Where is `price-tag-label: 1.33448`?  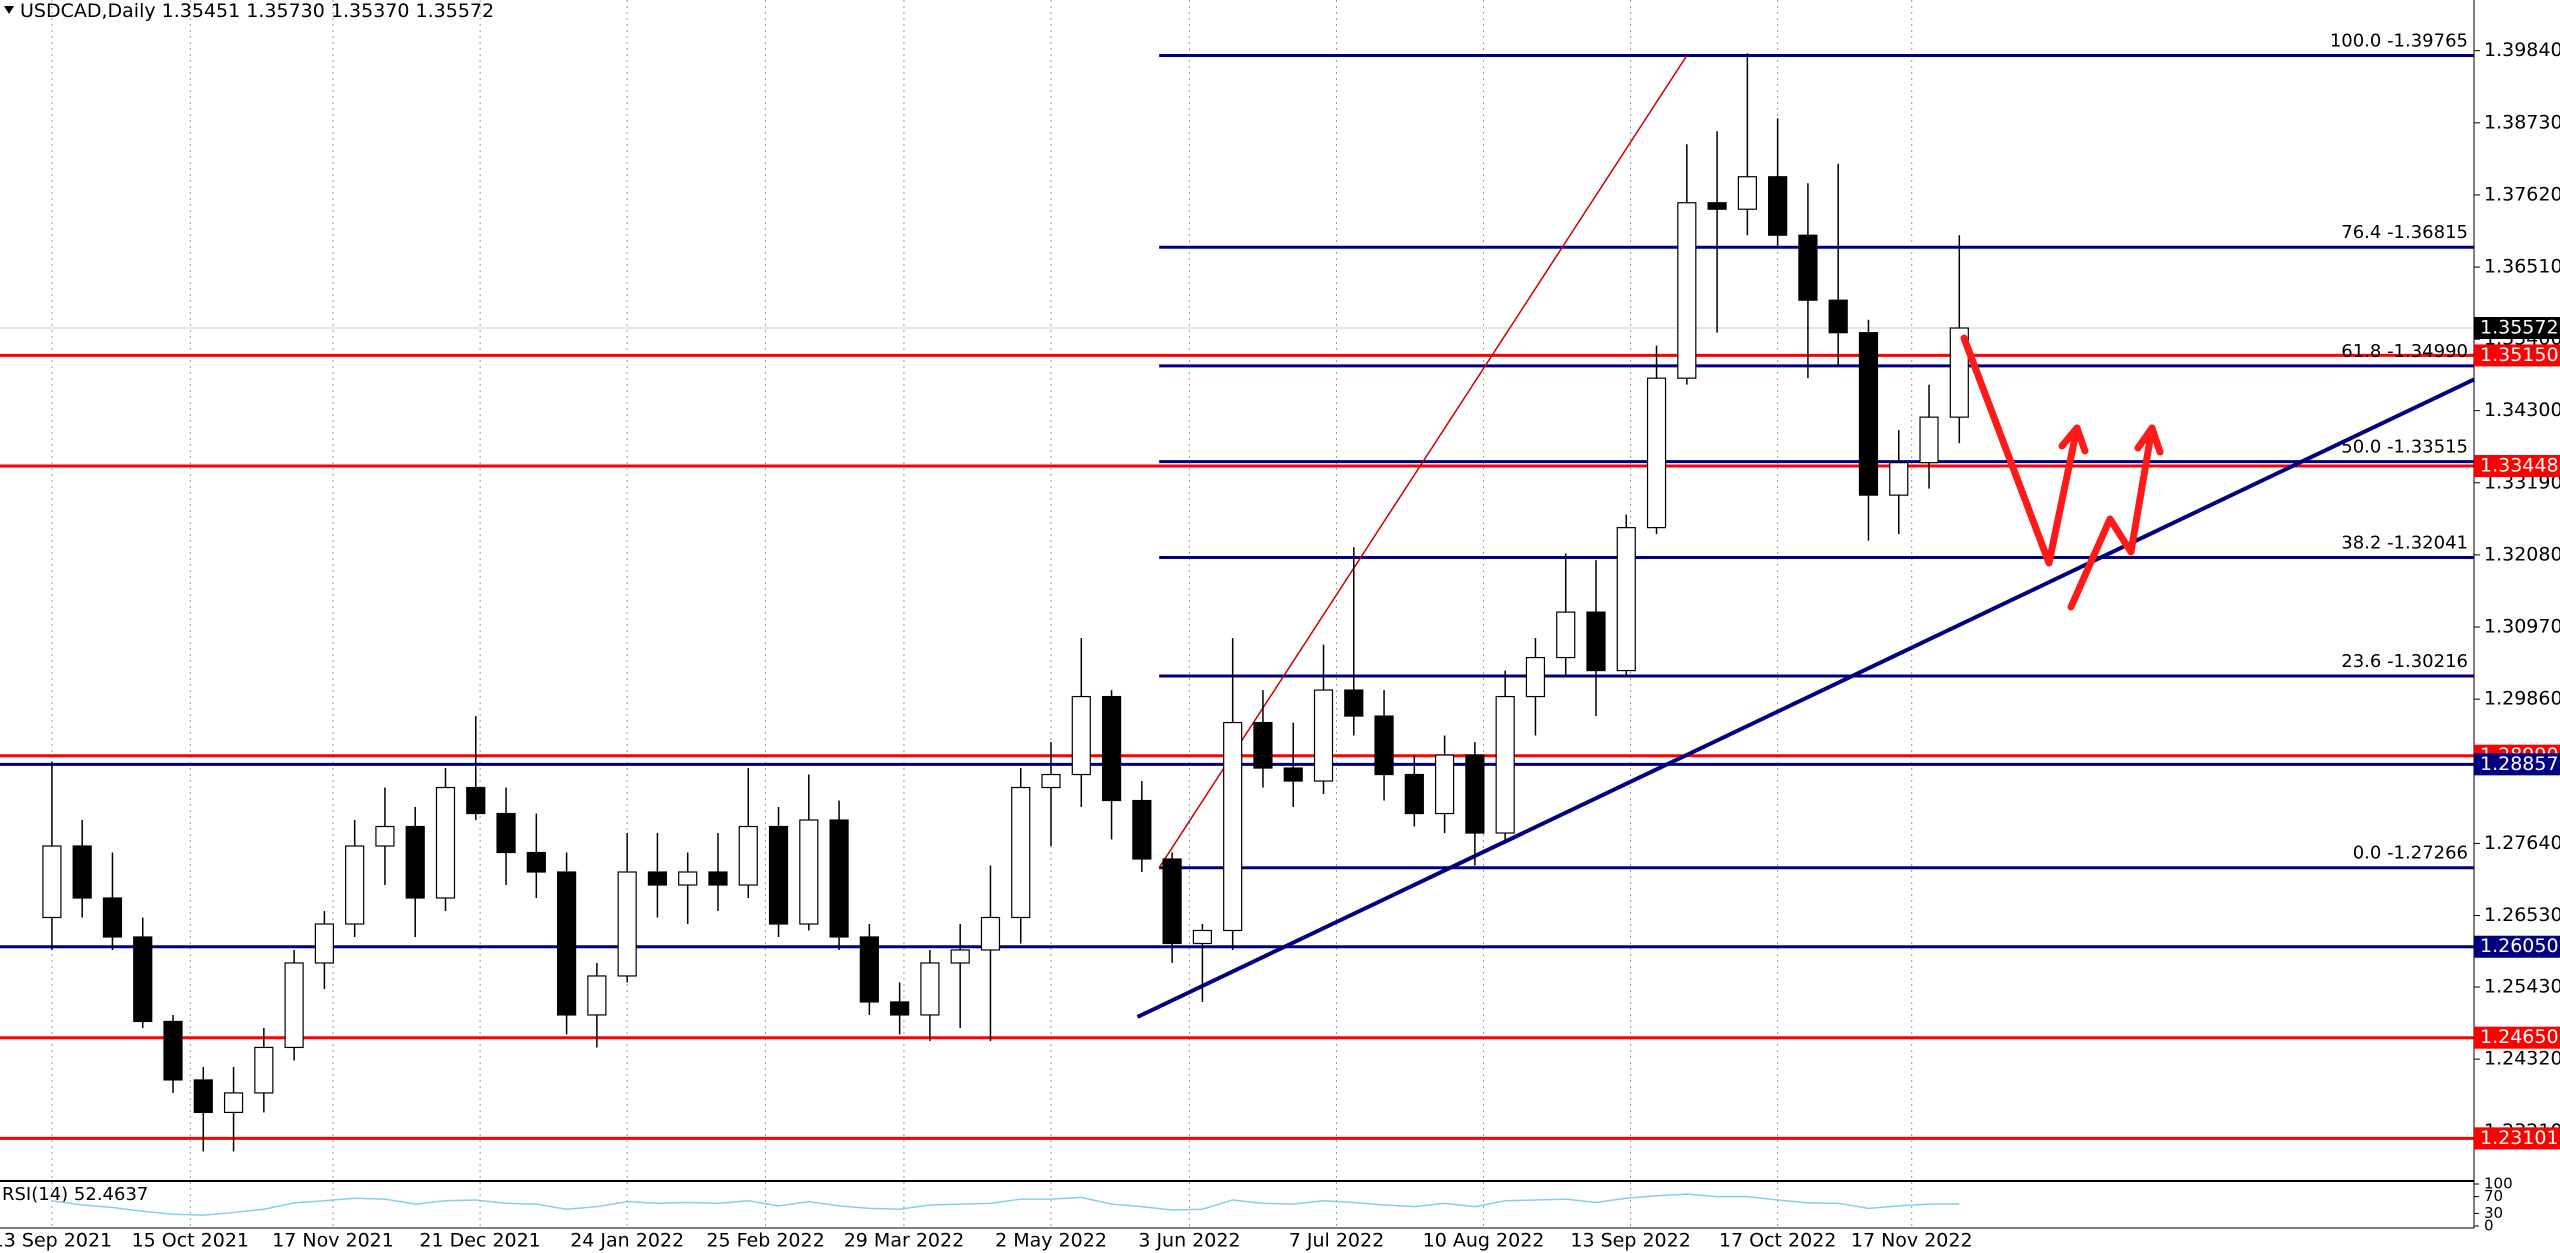 price-tag-label: 1.33448 is located at coordinates (2519, 466).